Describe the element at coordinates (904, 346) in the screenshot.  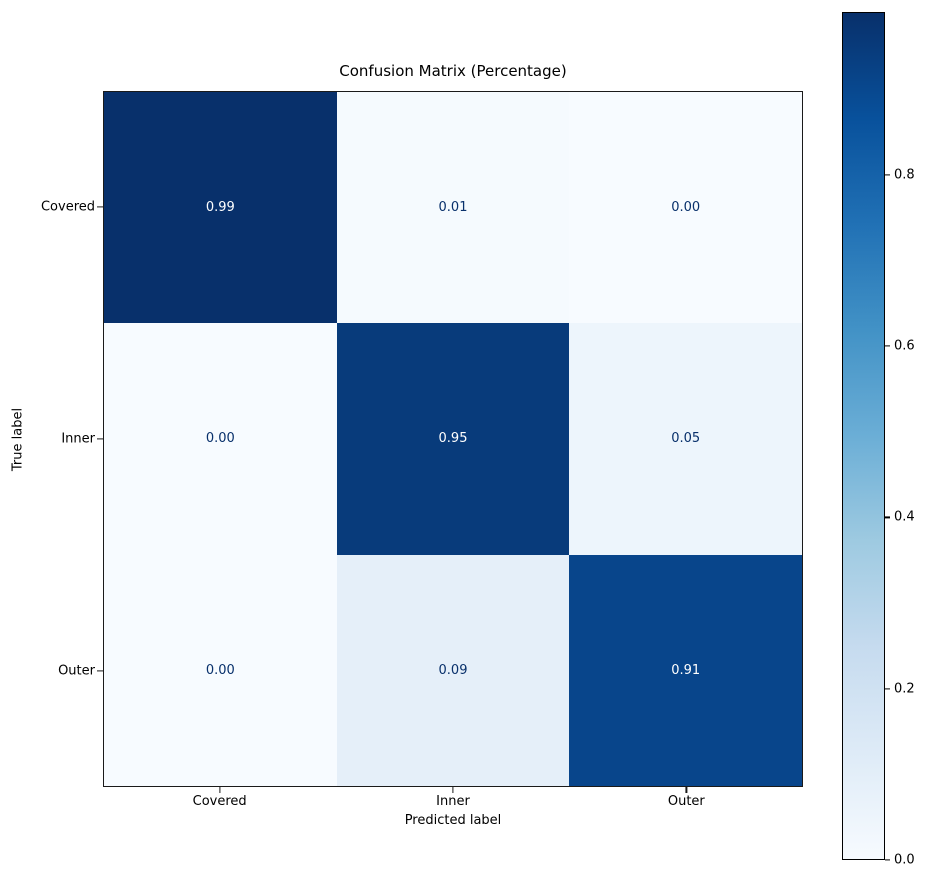
I see `colorbar-tick-label-0-6: 0.6` at that location.